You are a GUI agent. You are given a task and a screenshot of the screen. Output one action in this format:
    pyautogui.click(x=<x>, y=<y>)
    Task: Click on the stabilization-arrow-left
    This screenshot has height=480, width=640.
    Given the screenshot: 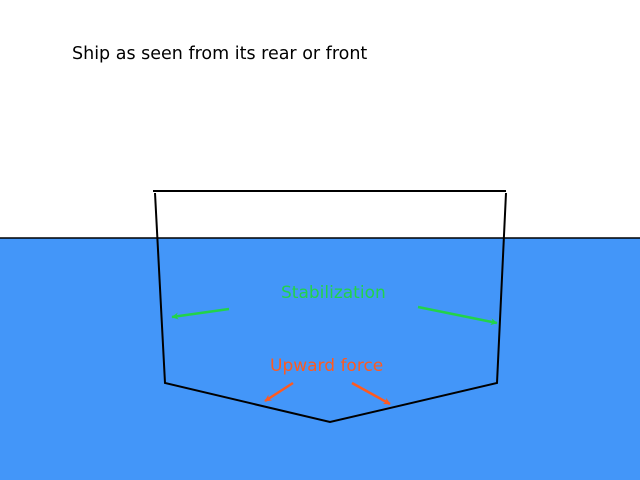 What is the action you would take?
    pyautogui.click(x=200, y=313)
    